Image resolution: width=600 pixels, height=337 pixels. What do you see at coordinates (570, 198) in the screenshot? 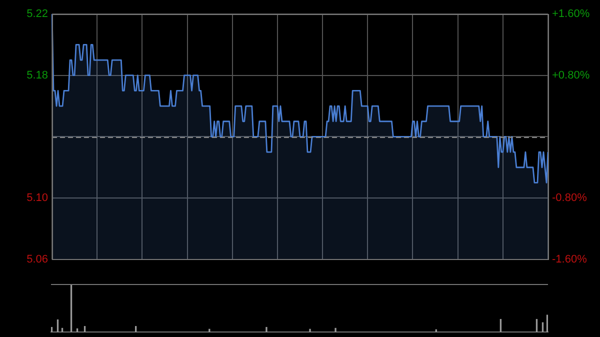
I see `y2-tick-label: -0.80%` at bounding box center [570, 198].